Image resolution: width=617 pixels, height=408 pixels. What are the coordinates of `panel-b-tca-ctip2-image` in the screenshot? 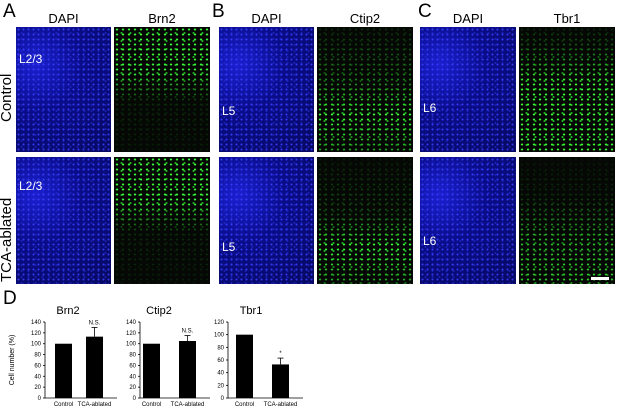 It's located at (365, 220).